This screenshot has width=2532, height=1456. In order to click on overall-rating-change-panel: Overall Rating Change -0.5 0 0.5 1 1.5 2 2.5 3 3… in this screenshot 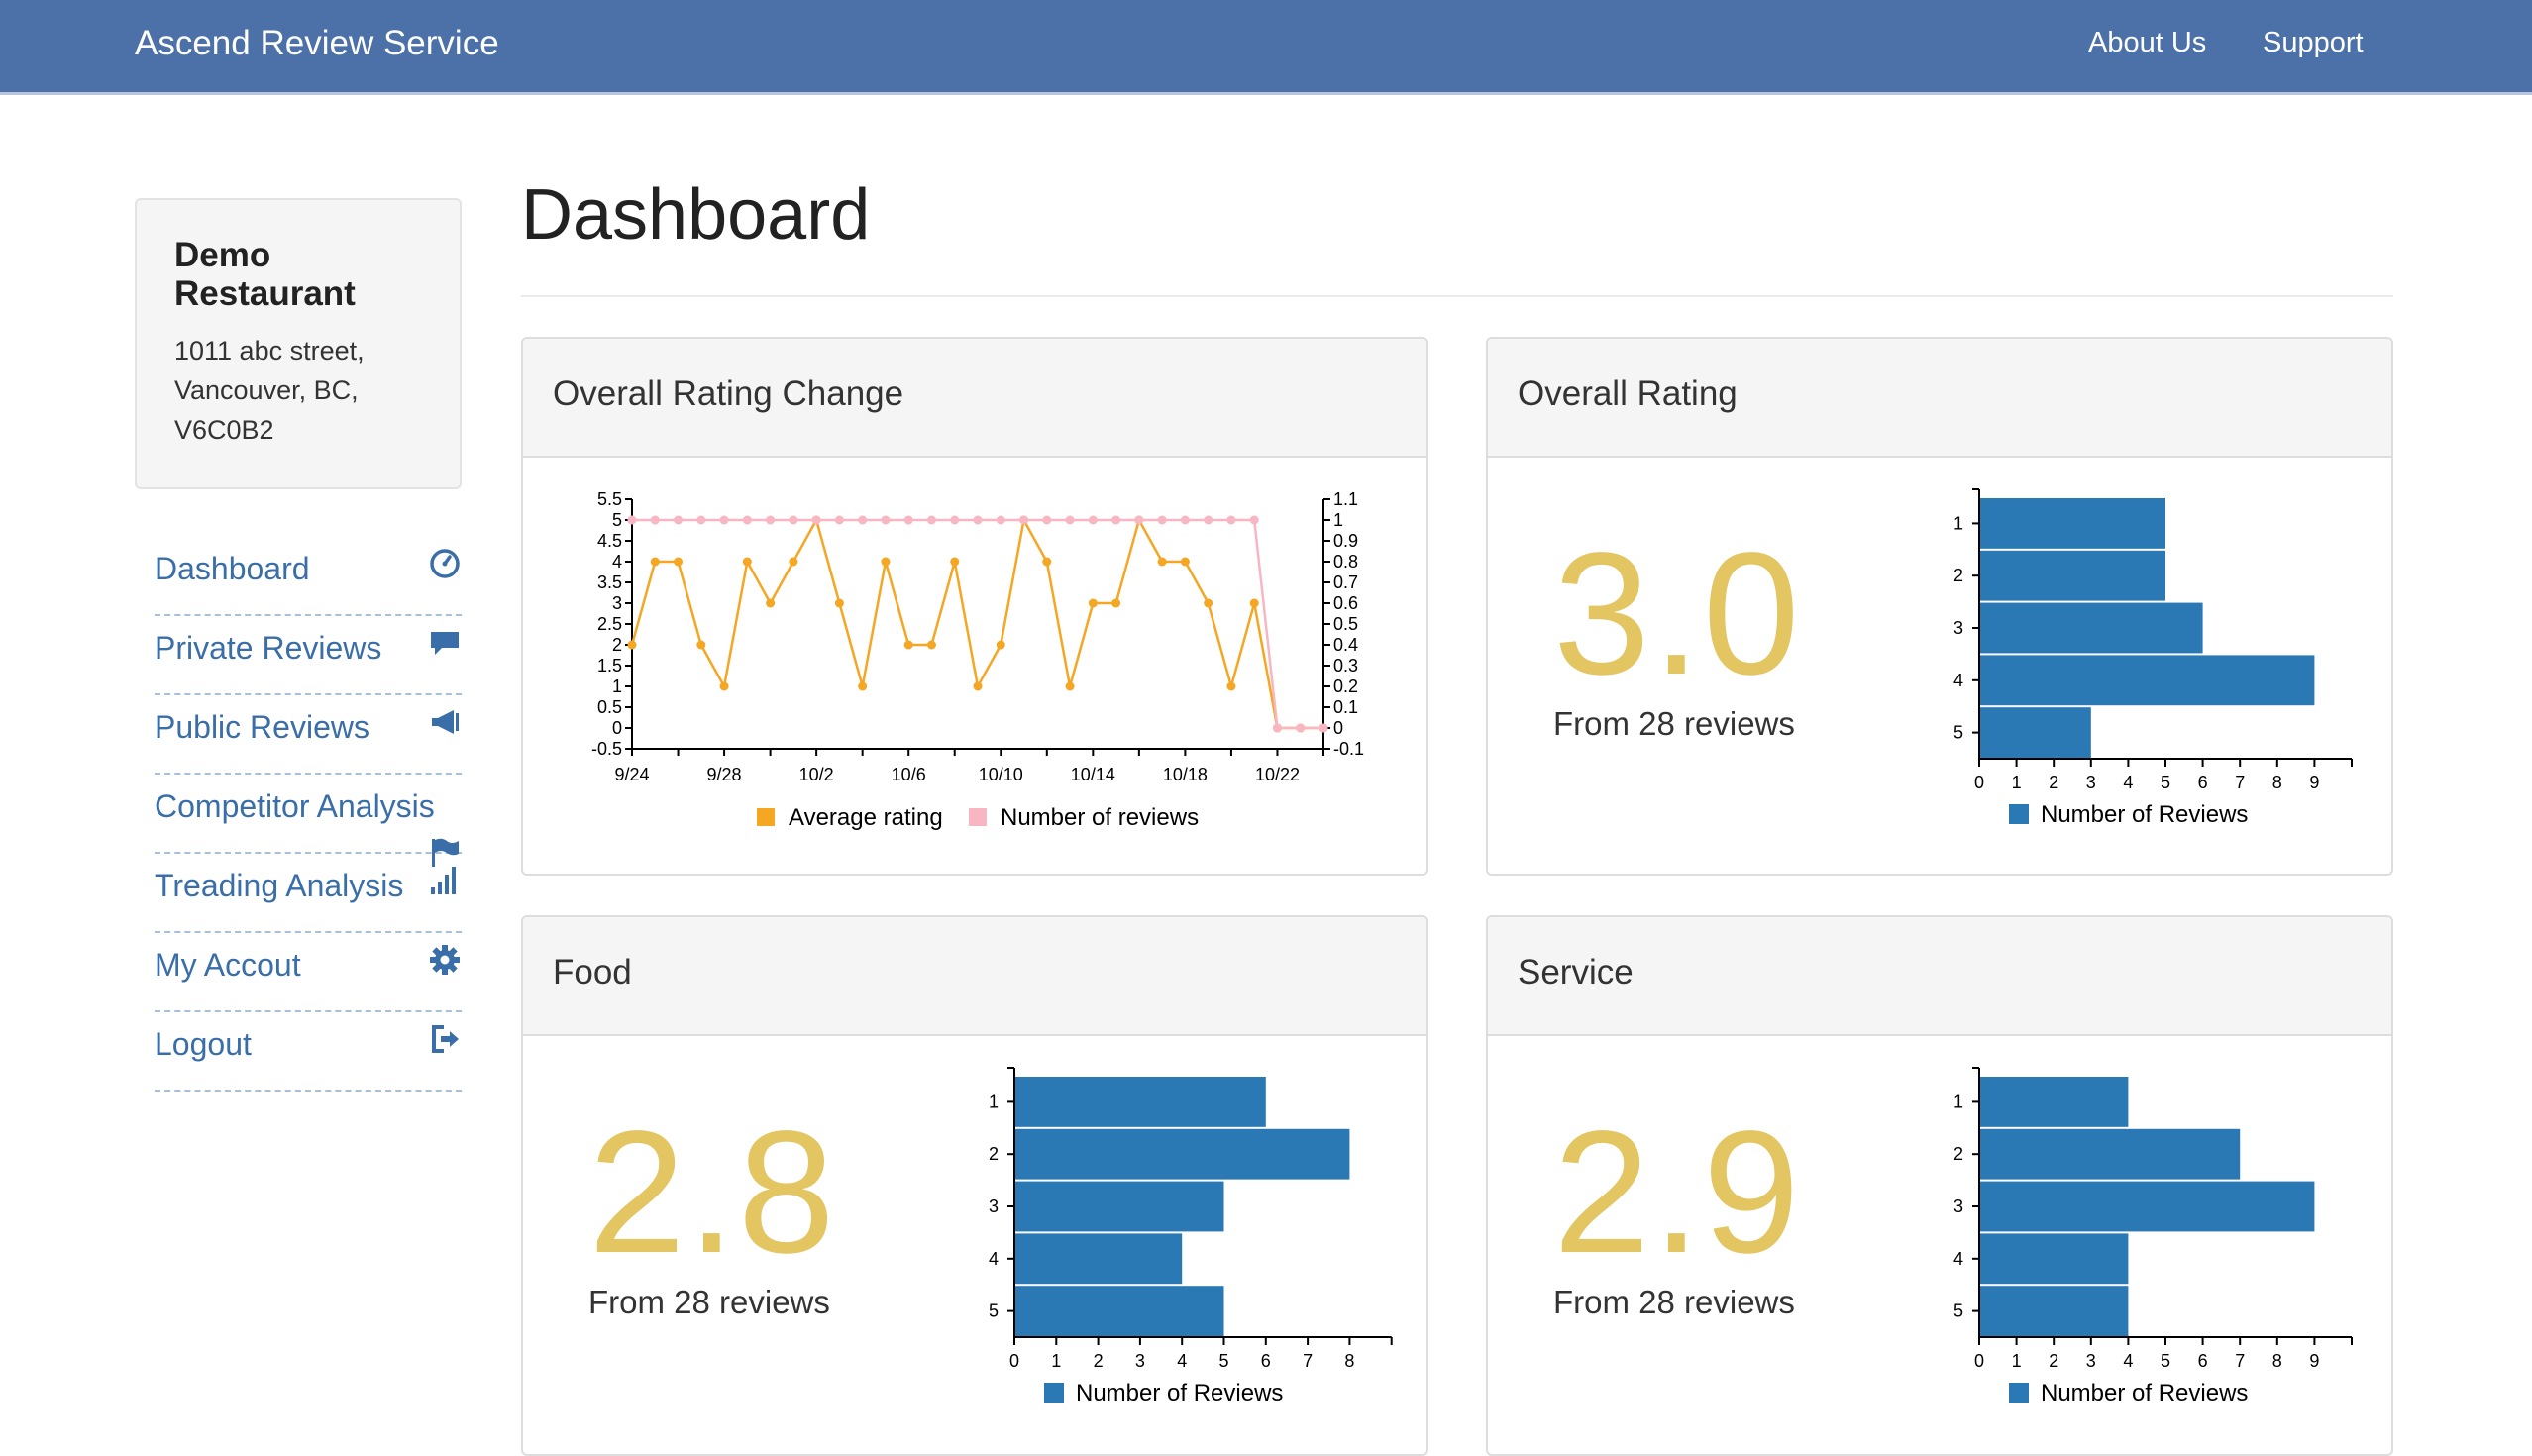, I will do `click(975, 606)`.